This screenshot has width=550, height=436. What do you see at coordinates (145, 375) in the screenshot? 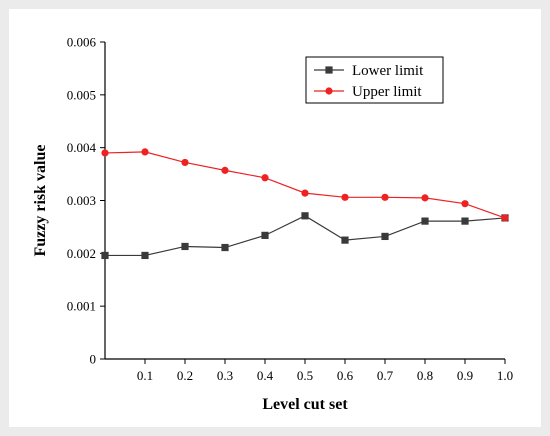
I see `x-tick-label: 0.1` at bounding box center [145, 375].